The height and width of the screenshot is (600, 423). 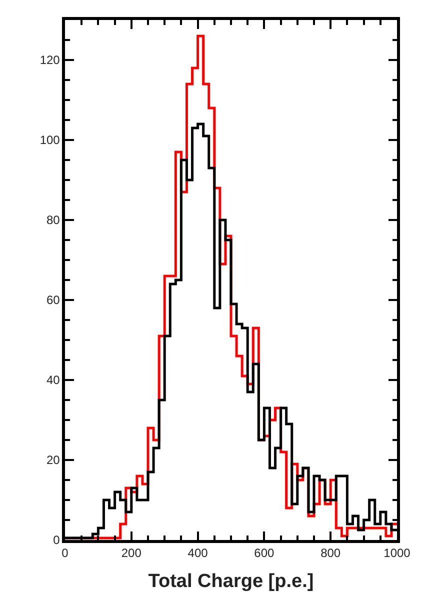 I want to click on x-axis-title: Total Charge [p.e.], so click(x=231, y=581).